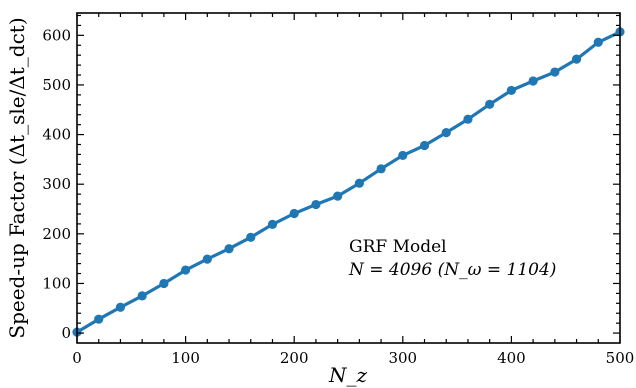  I want to click on x-tick-label: 300, so click(402, 358).